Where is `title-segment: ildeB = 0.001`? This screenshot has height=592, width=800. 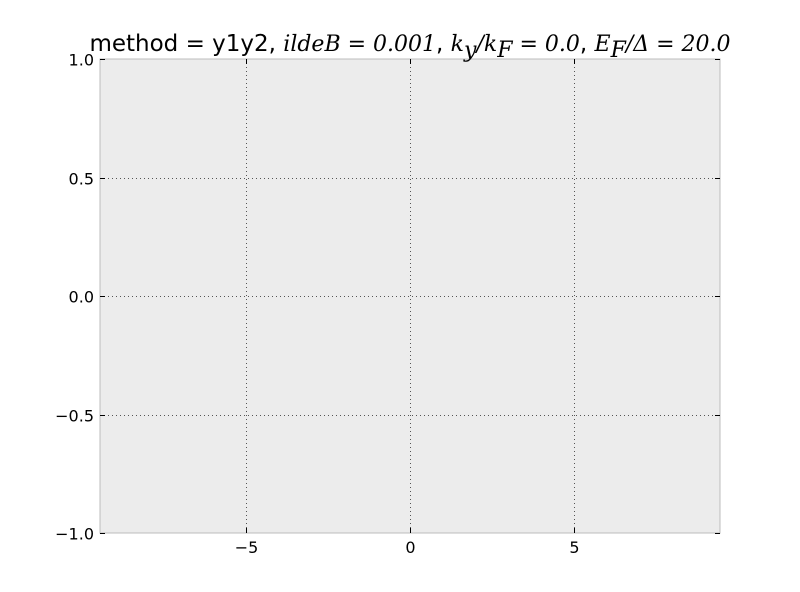 title-segment: ildeB = 0.001 is located at coordinates (359, 44).